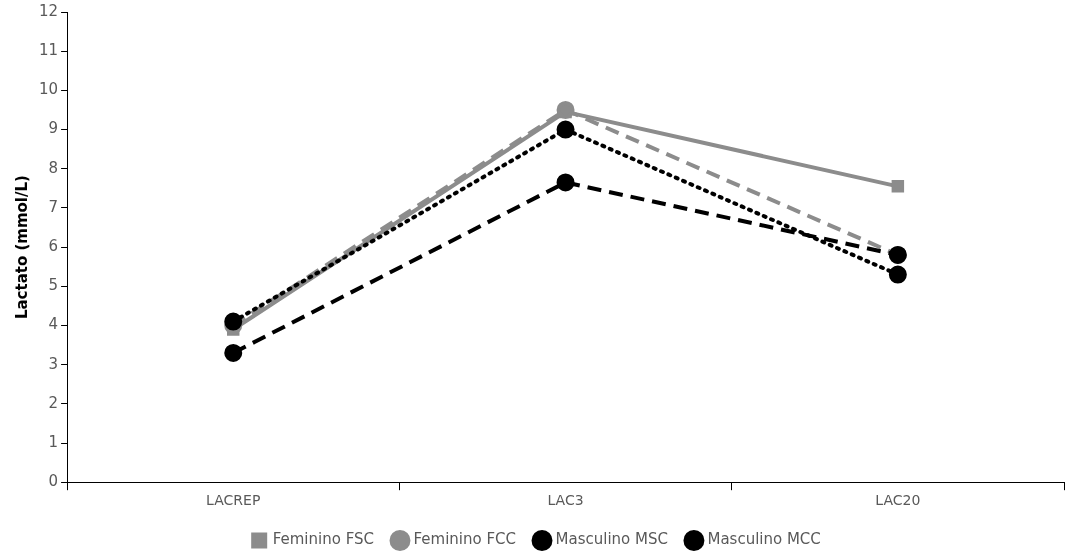 This screenshot has height=558, width=1084. Describe the element at coordinates (764, 539) in the screenshot. I see `legend-label: Masculino MCC` at that location.